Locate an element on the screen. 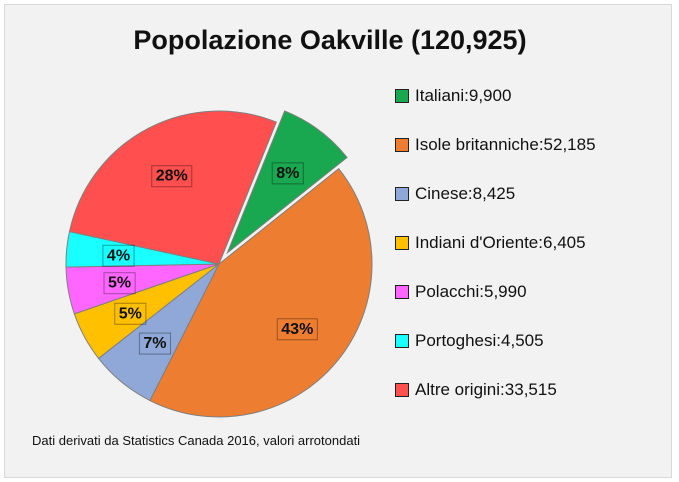 The height and width of the screenshot is (482, 679). chart-title: Popolazione Oakville (120,925) is located at coordinates (330, 40).